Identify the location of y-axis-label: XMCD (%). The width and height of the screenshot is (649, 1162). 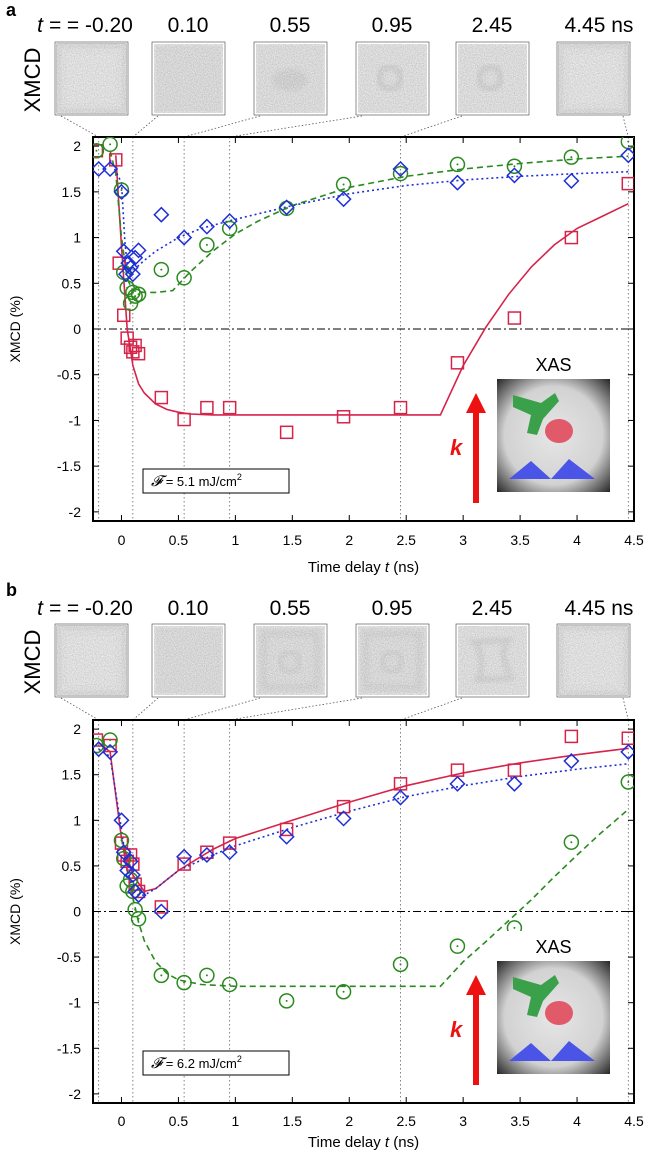
(15, 329).